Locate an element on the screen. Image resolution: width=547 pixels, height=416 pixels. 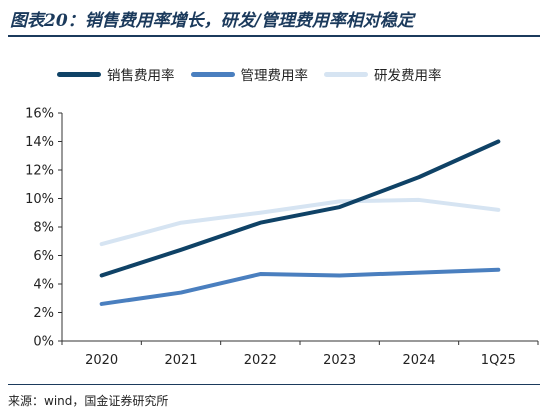
y-tick-label: 12% is located at coordinates (39, 171).